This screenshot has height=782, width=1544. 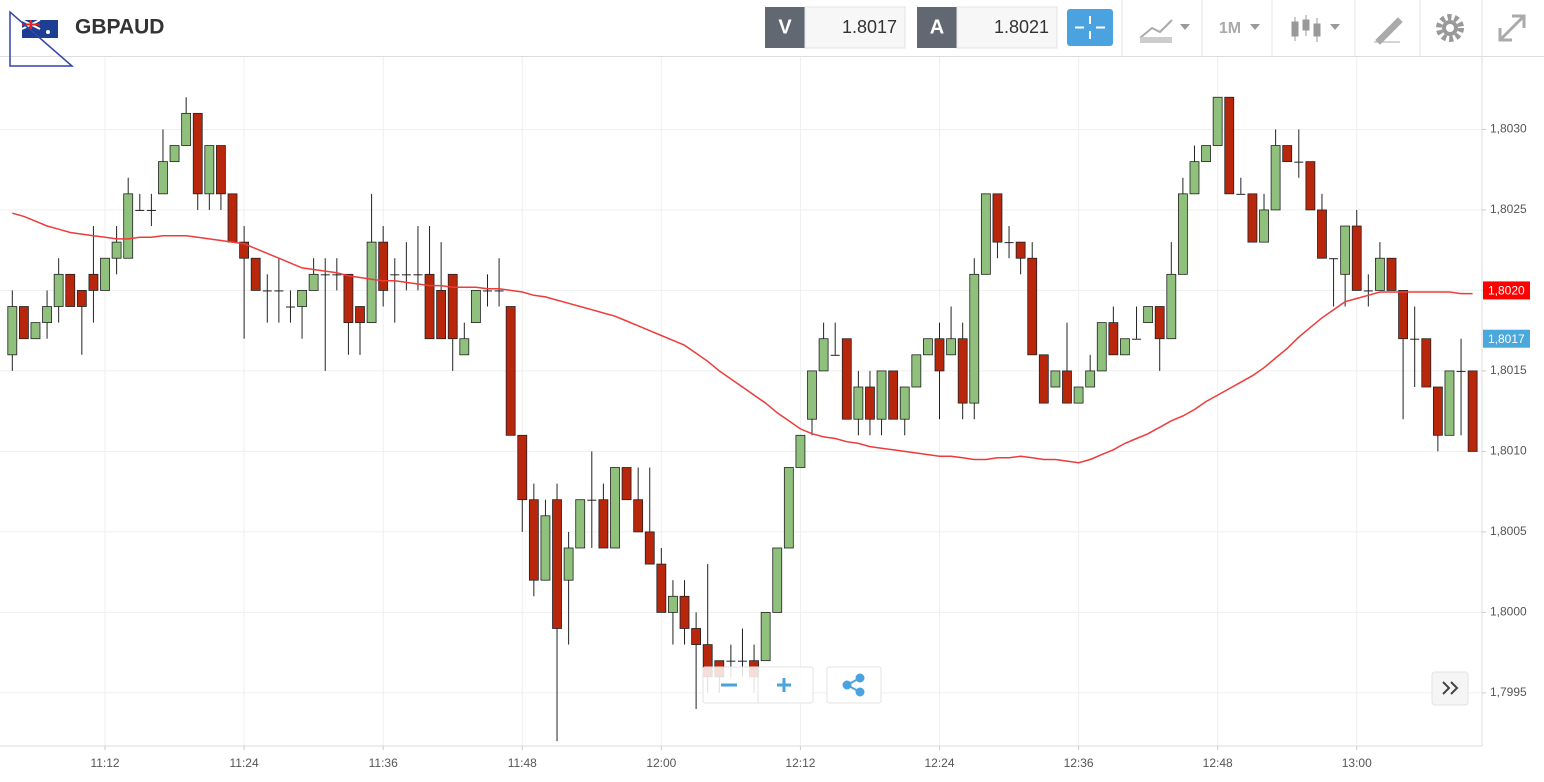 What do you see at coordinates (119, 27) in the screenshot?
I see `symbol: GBPAUD` at bounding box center [119, 27].